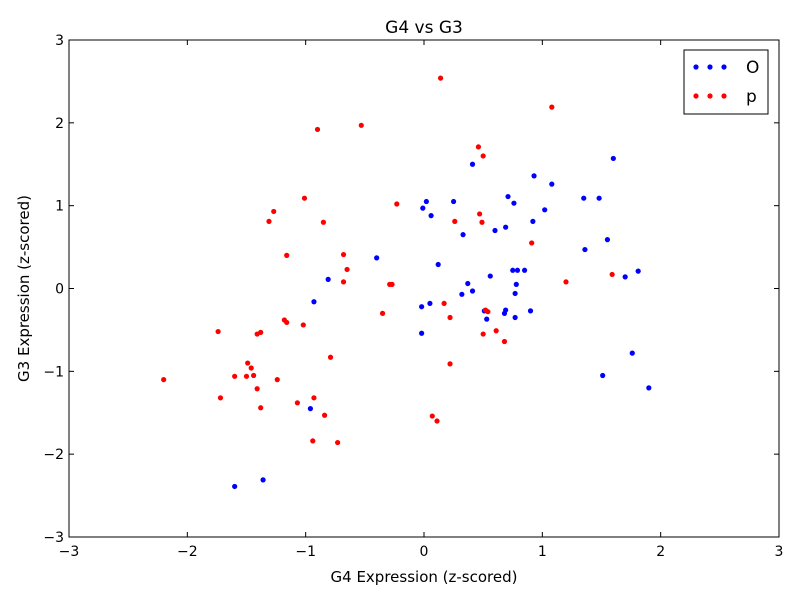  What do you see at coordinates (59, 41) in the screenshot?
I see `y-tick-label-6: 3` at bounding box center [59, 41].